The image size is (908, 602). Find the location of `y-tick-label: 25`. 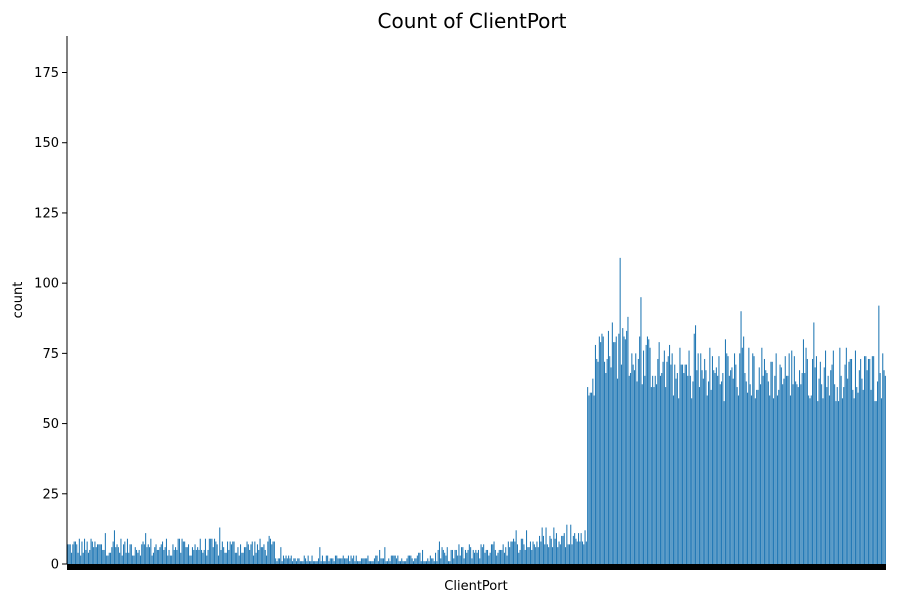

y-tick-label: 25 is located at coordinates (50, 494).